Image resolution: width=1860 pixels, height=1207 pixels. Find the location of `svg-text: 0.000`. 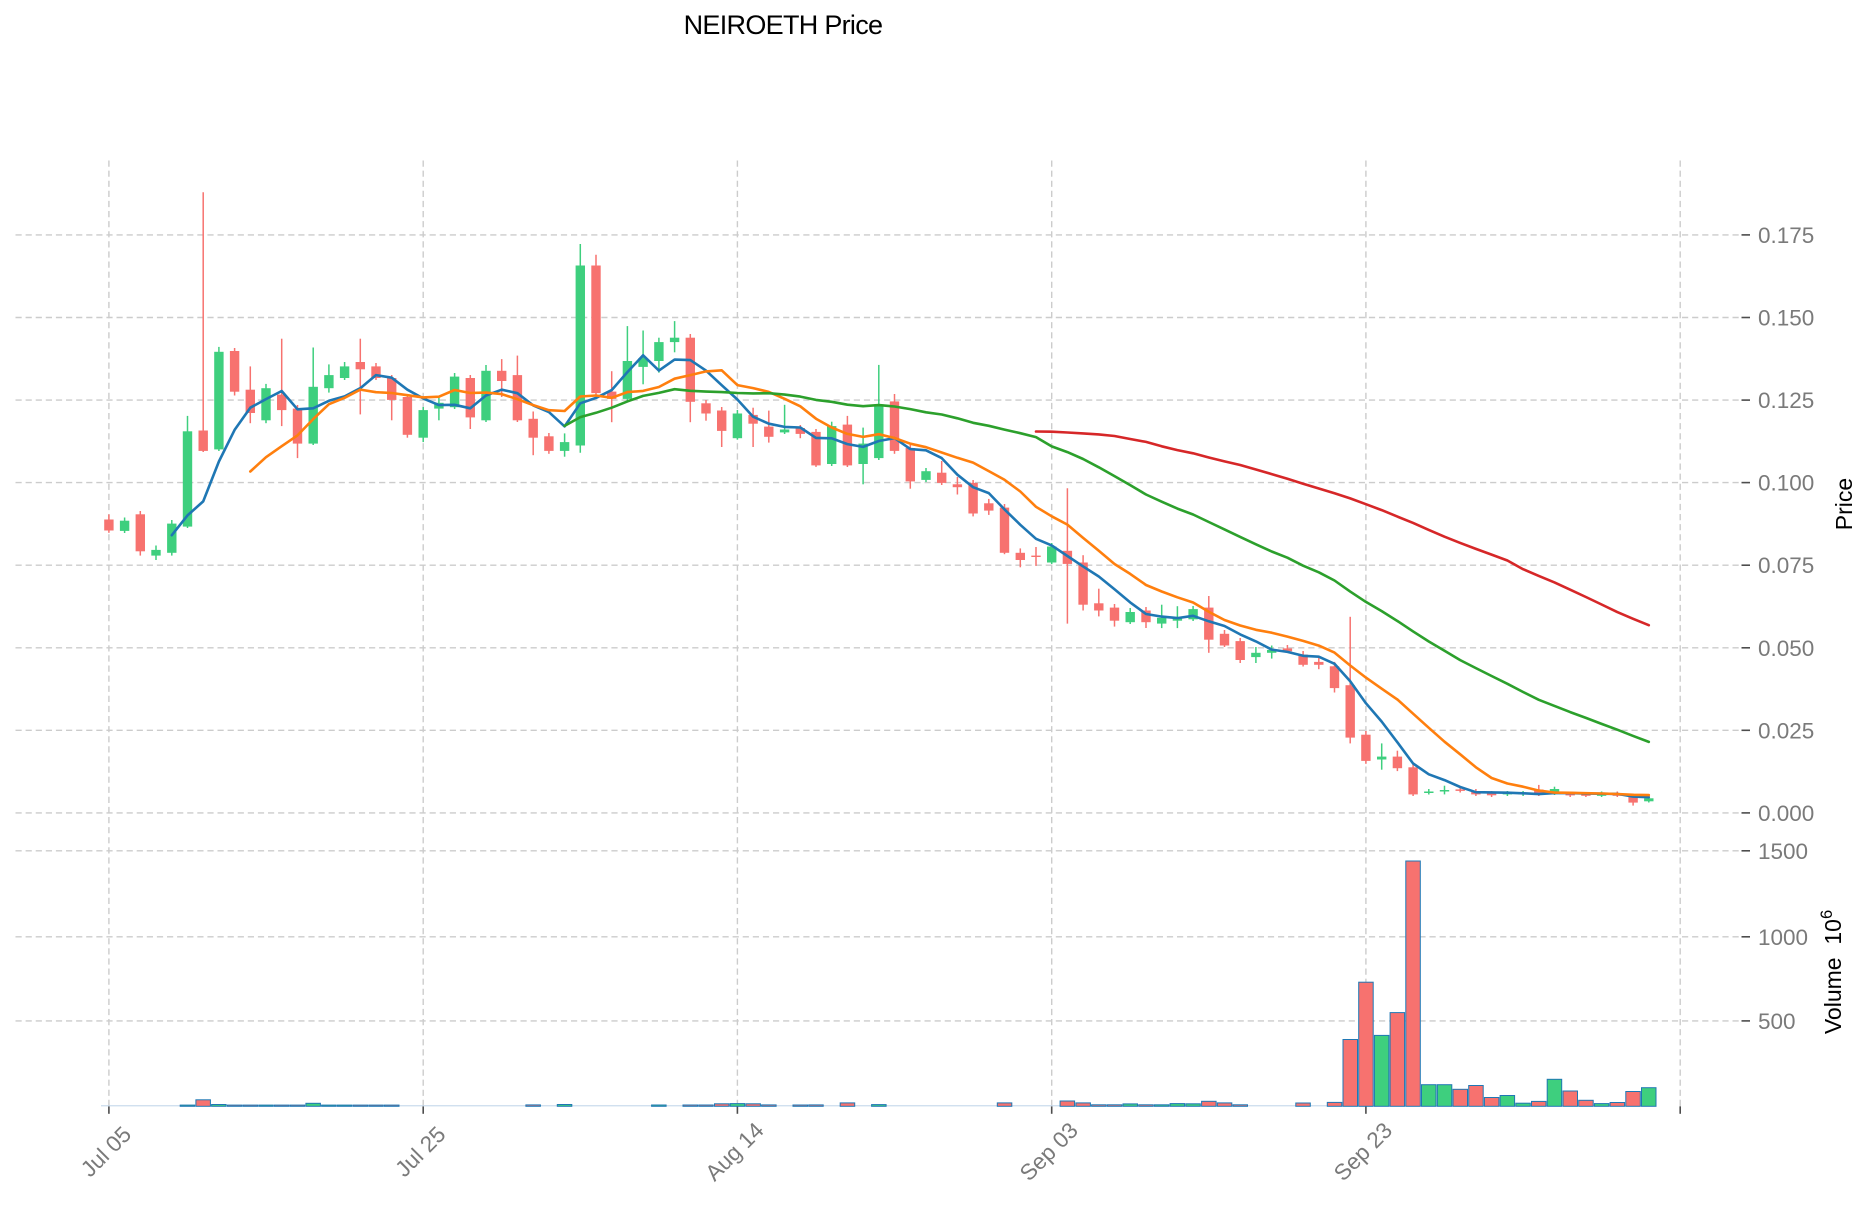

svg-text: 0.000 is located at coordinates (1786, 813).